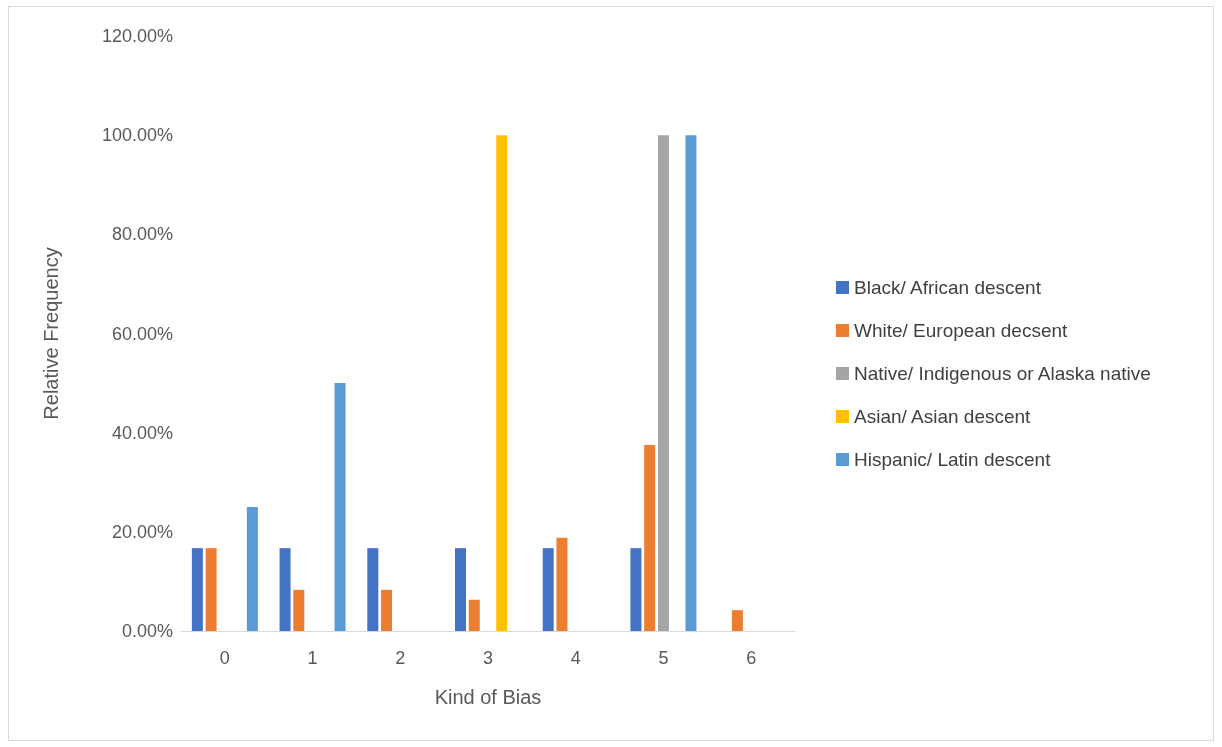 This screenshot has height=747, width=1222. Describe the element at coordinates (663, 658) in the screenshot. I see `x-tick-label: 5` at that location.